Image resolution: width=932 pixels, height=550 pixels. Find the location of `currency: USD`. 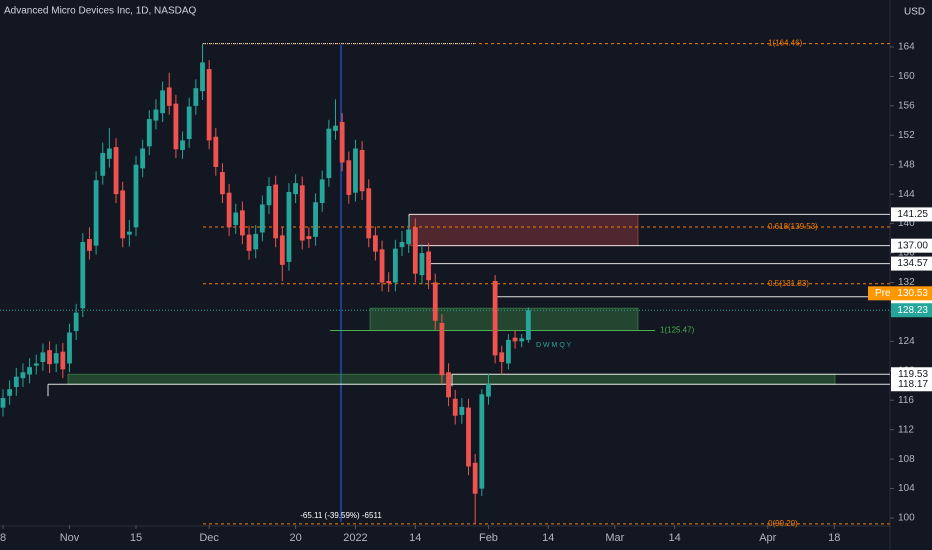

currency: USD is located at coordinates (914, 12).